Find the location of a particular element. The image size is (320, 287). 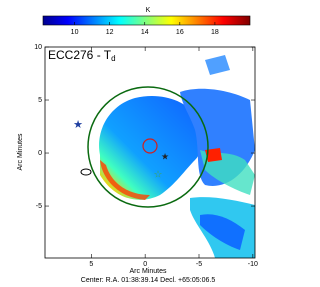

colorbar-label: K is located at coordinates (148, 10).